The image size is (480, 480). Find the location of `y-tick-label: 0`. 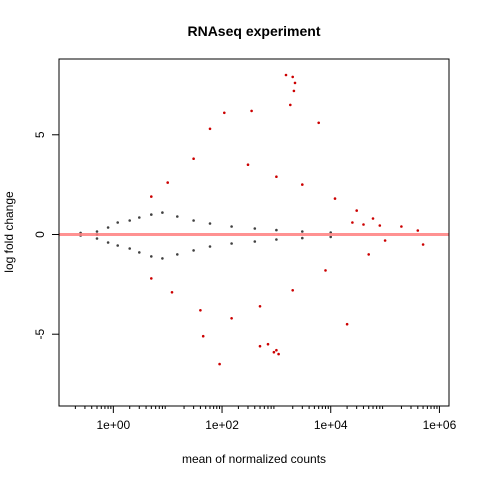

y-tick-label: 0 is located at coordinates (40, 234).